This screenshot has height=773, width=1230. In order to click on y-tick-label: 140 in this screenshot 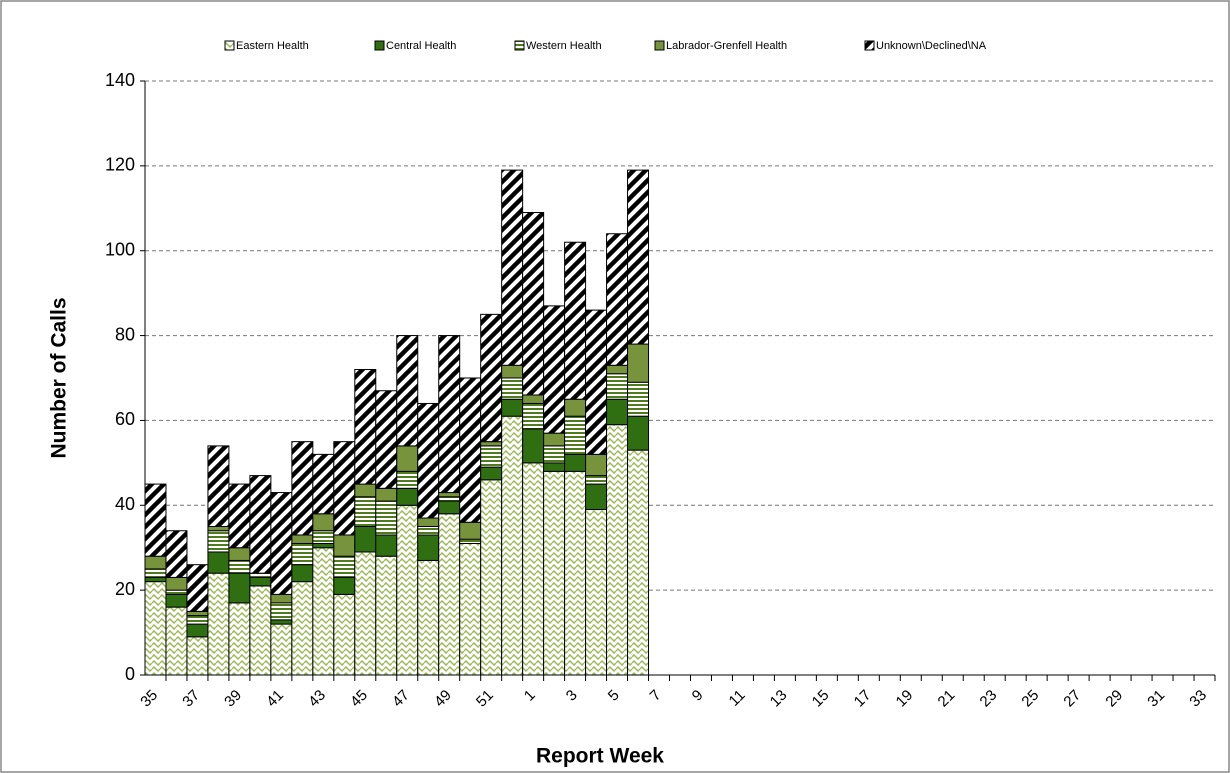, I will do `click(120, 80)`.